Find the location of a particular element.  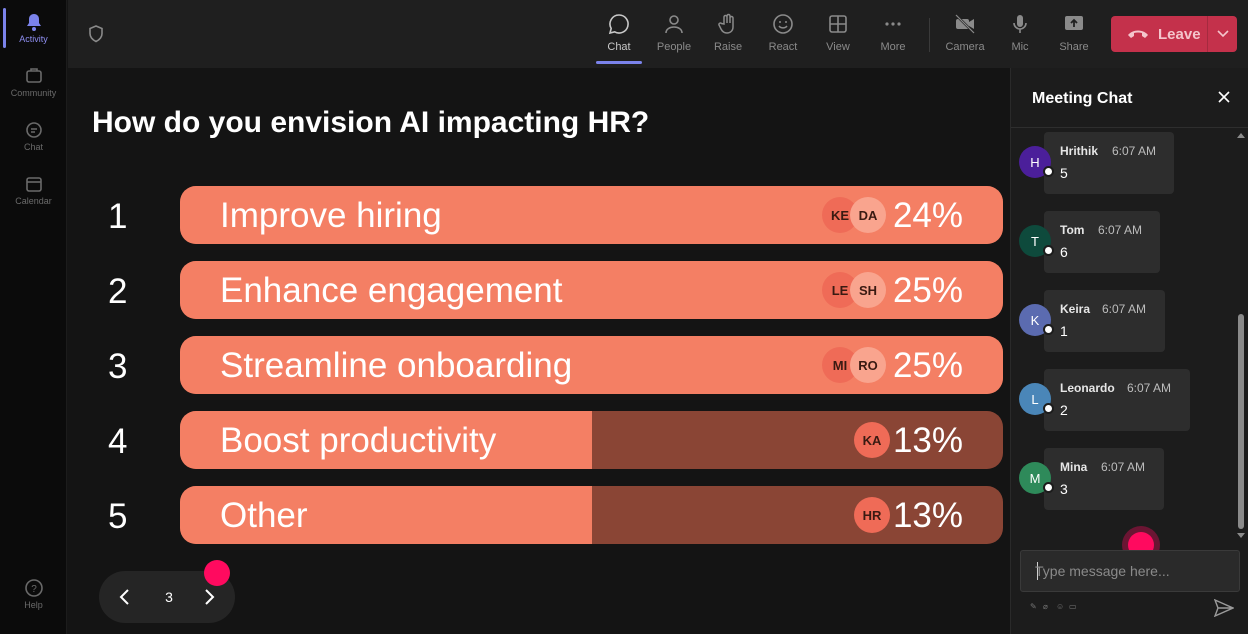

chat-message: Hrithik 6:07 AM 5 H is located at coordinates (1096, 163).